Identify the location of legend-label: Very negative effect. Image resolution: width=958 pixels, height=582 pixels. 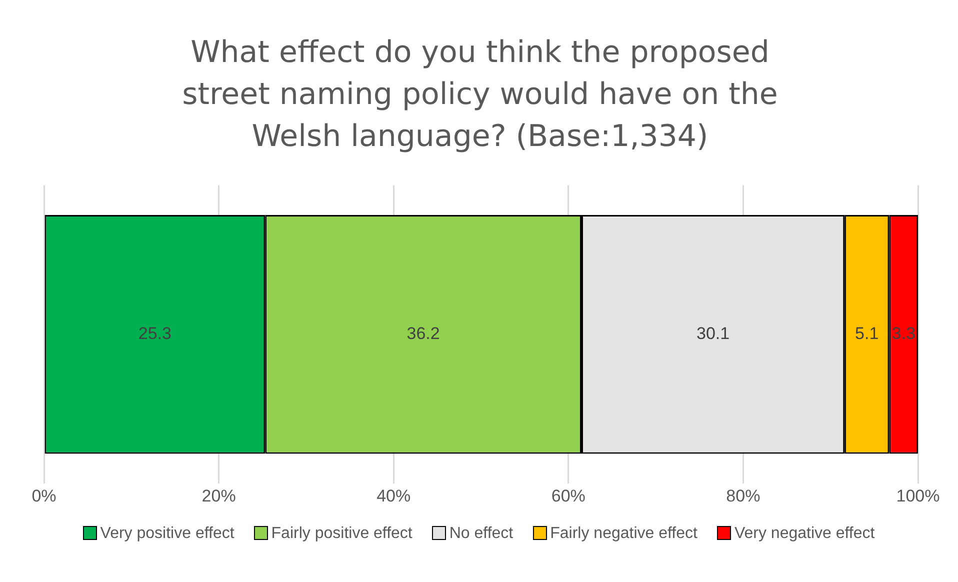
(804, 533).